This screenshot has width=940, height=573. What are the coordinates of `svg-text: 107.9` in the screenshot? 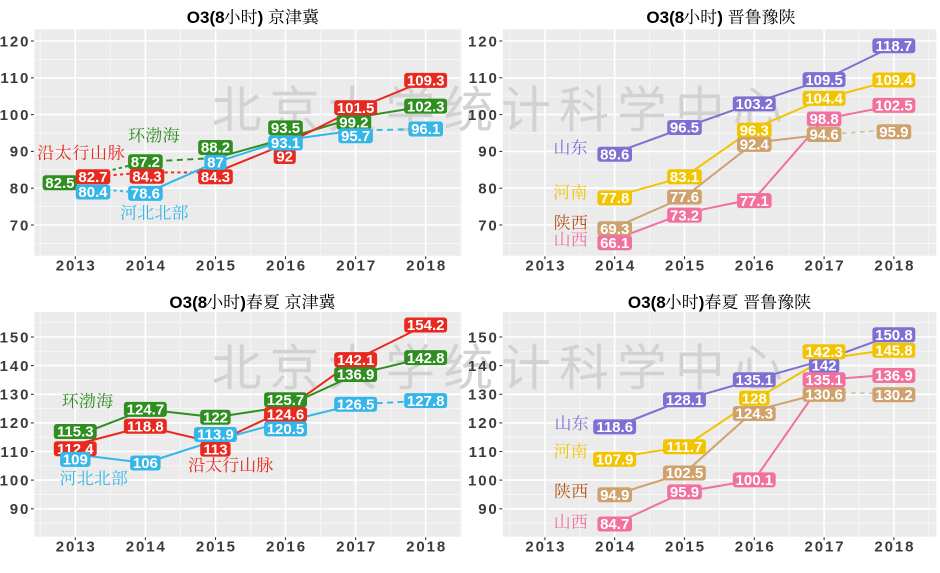 It's located at (615, 459).